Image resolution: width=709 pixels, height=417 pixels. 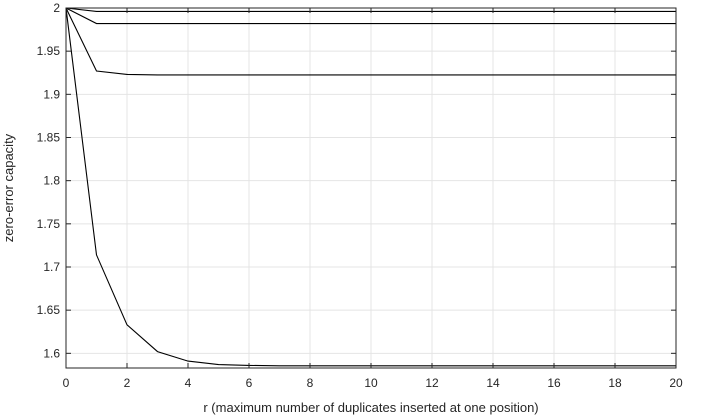 I want to click on x-tick-label: 8, so click(x=310, y=383).